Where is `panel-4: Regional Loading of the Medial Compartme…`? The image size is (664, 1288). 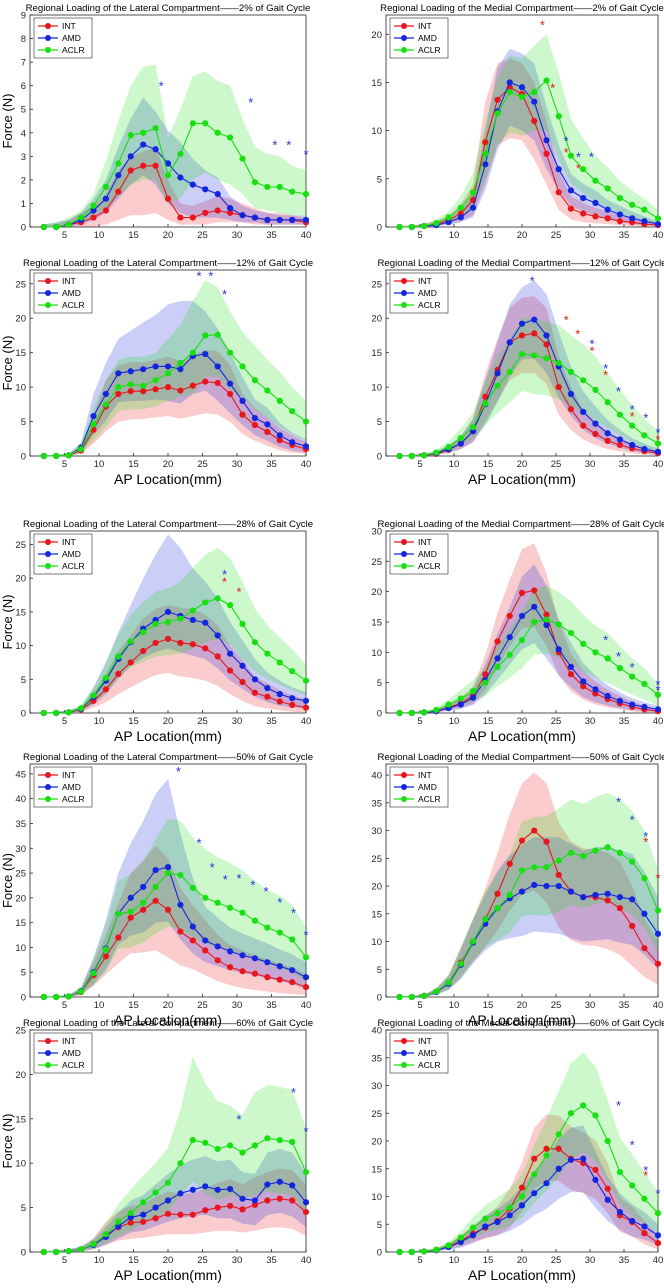 panel-4: Regional Loading of the Medial Compartme… is located at coordinates (517, 372).